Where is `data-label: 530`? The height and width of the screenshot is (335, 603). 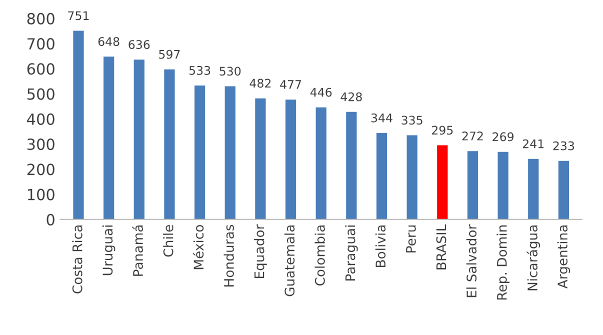 data-label: 530 is located at coordinates (230, 71).